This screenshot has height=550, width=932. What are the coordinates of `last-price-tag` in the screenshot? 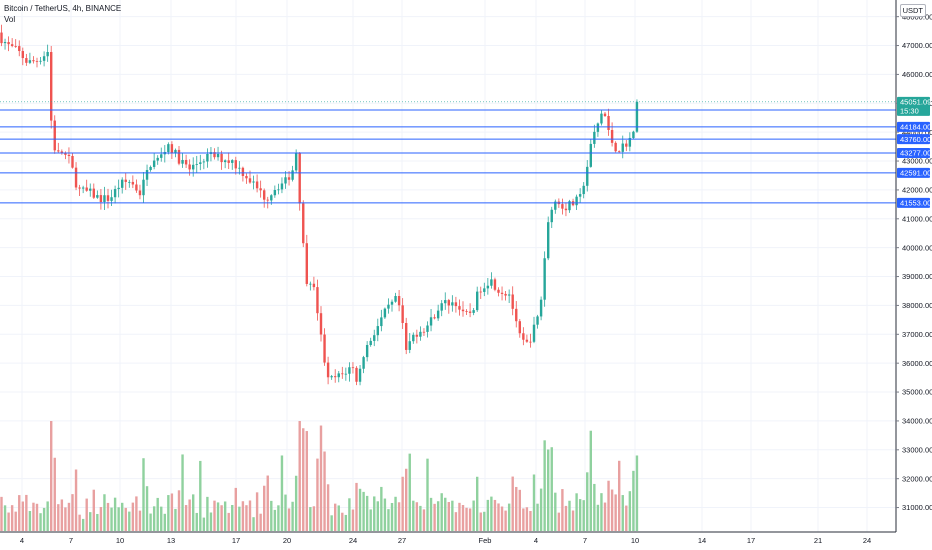 It's located at (913, 106).